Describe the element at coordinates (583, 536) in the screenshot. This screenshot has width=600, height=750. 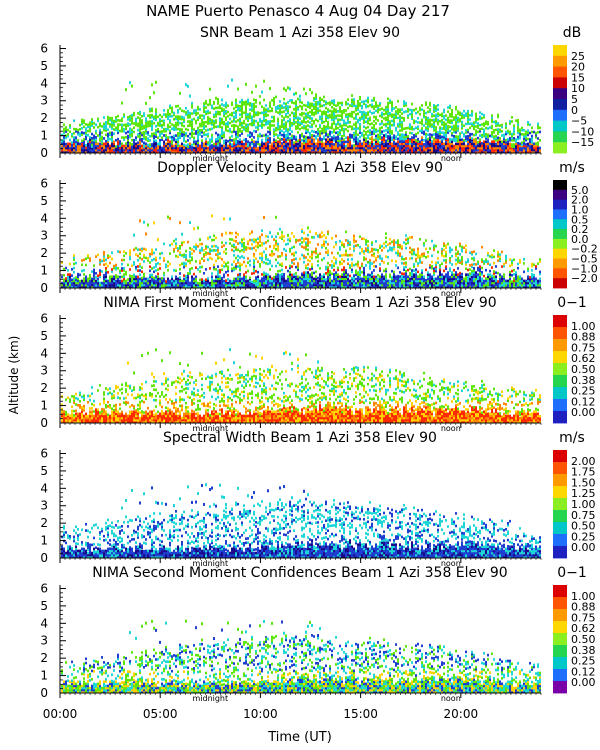
I see `colorbar-label: 0.25` at that location.